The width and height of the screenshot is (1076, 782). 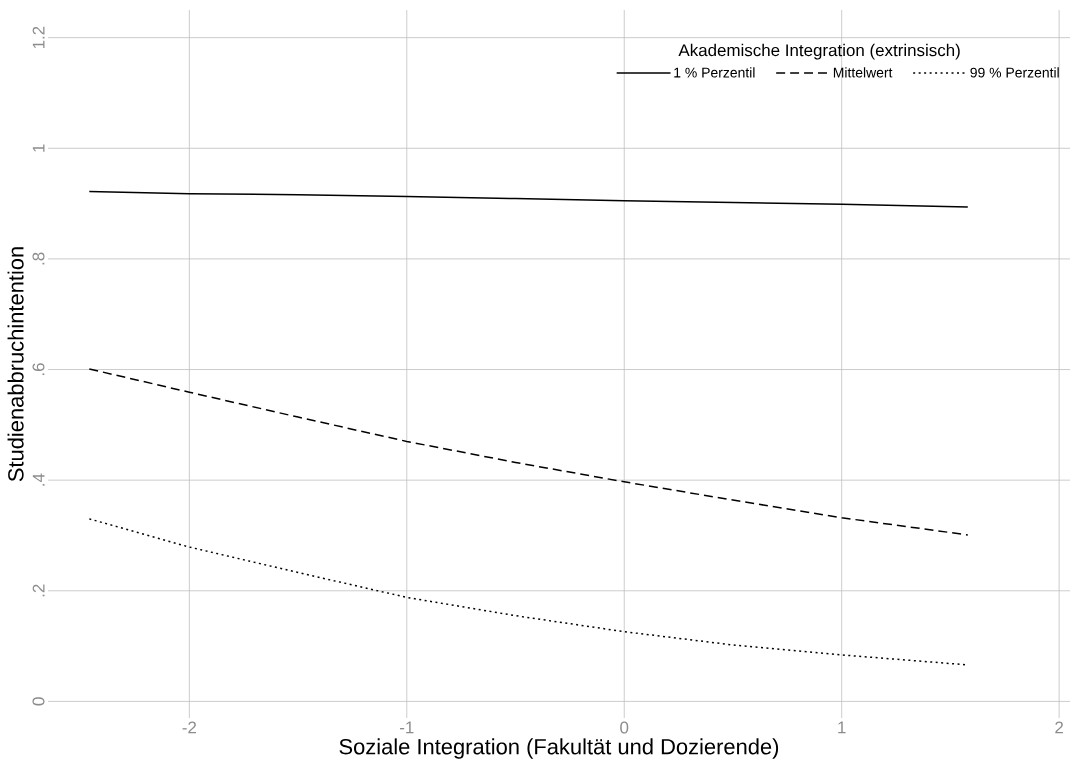 I want to click on legend-title: Akademische Integration (extrinsisch), so click(x=819, y=51).